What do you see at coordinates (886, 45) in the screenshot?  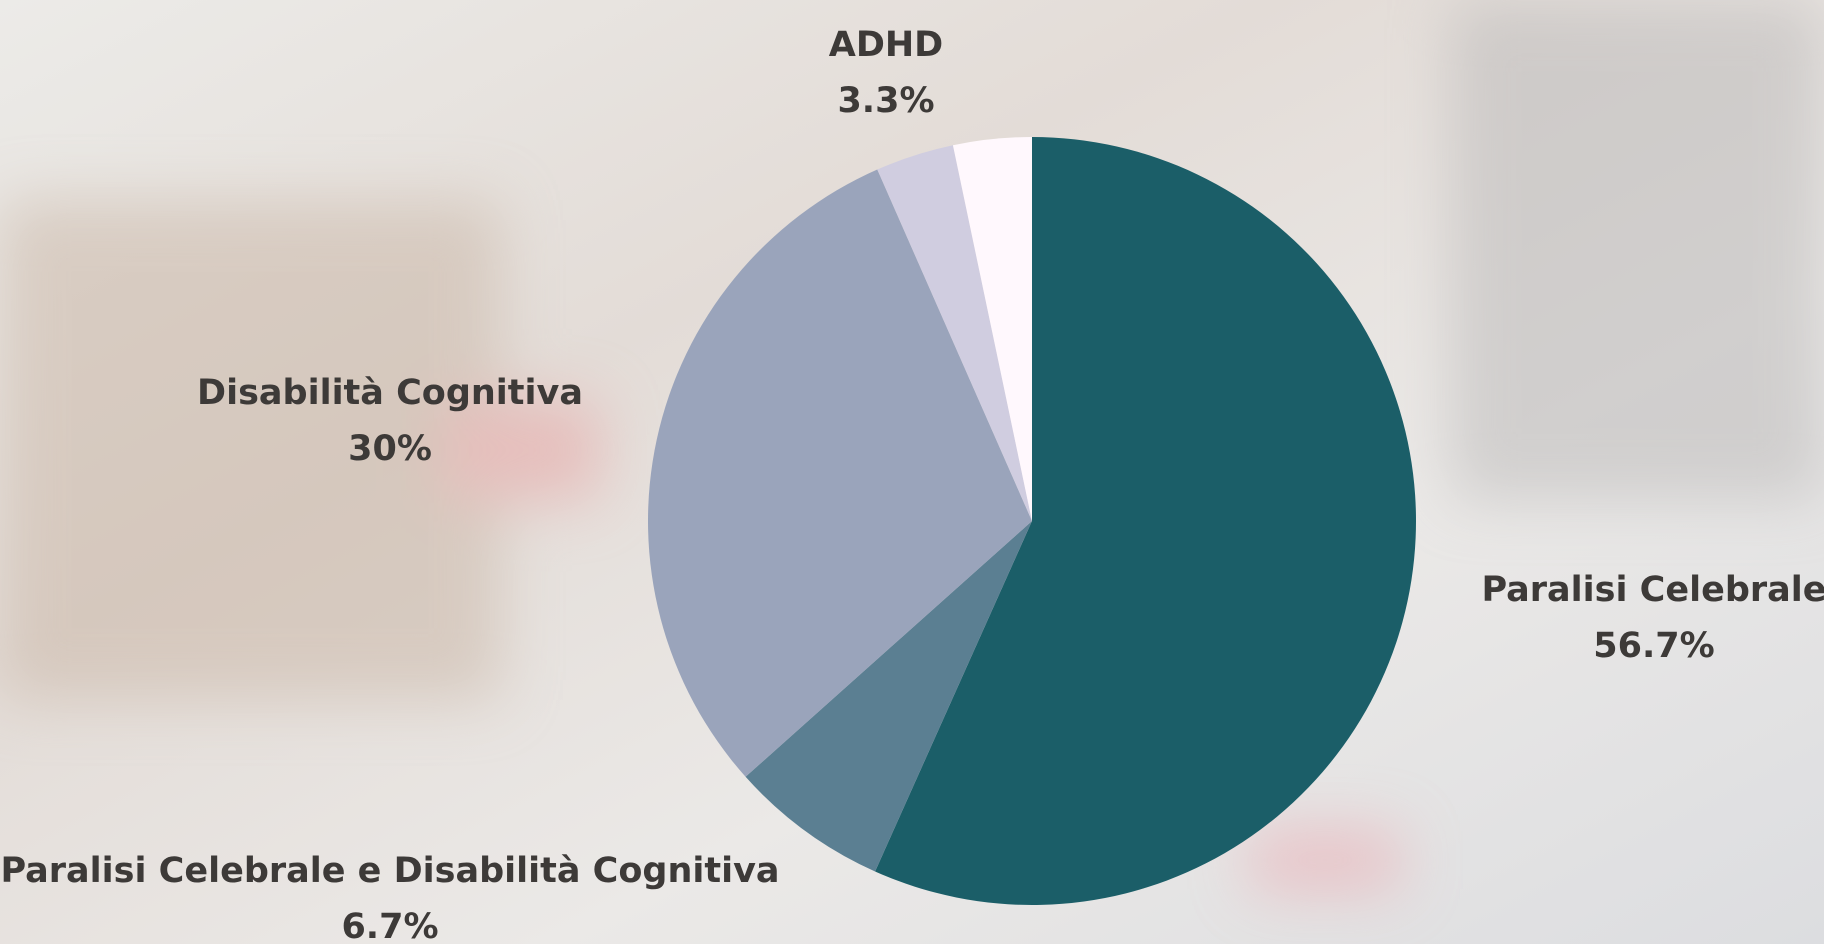 I see `slice-label: ADHD` at bounding box center [886, 45].